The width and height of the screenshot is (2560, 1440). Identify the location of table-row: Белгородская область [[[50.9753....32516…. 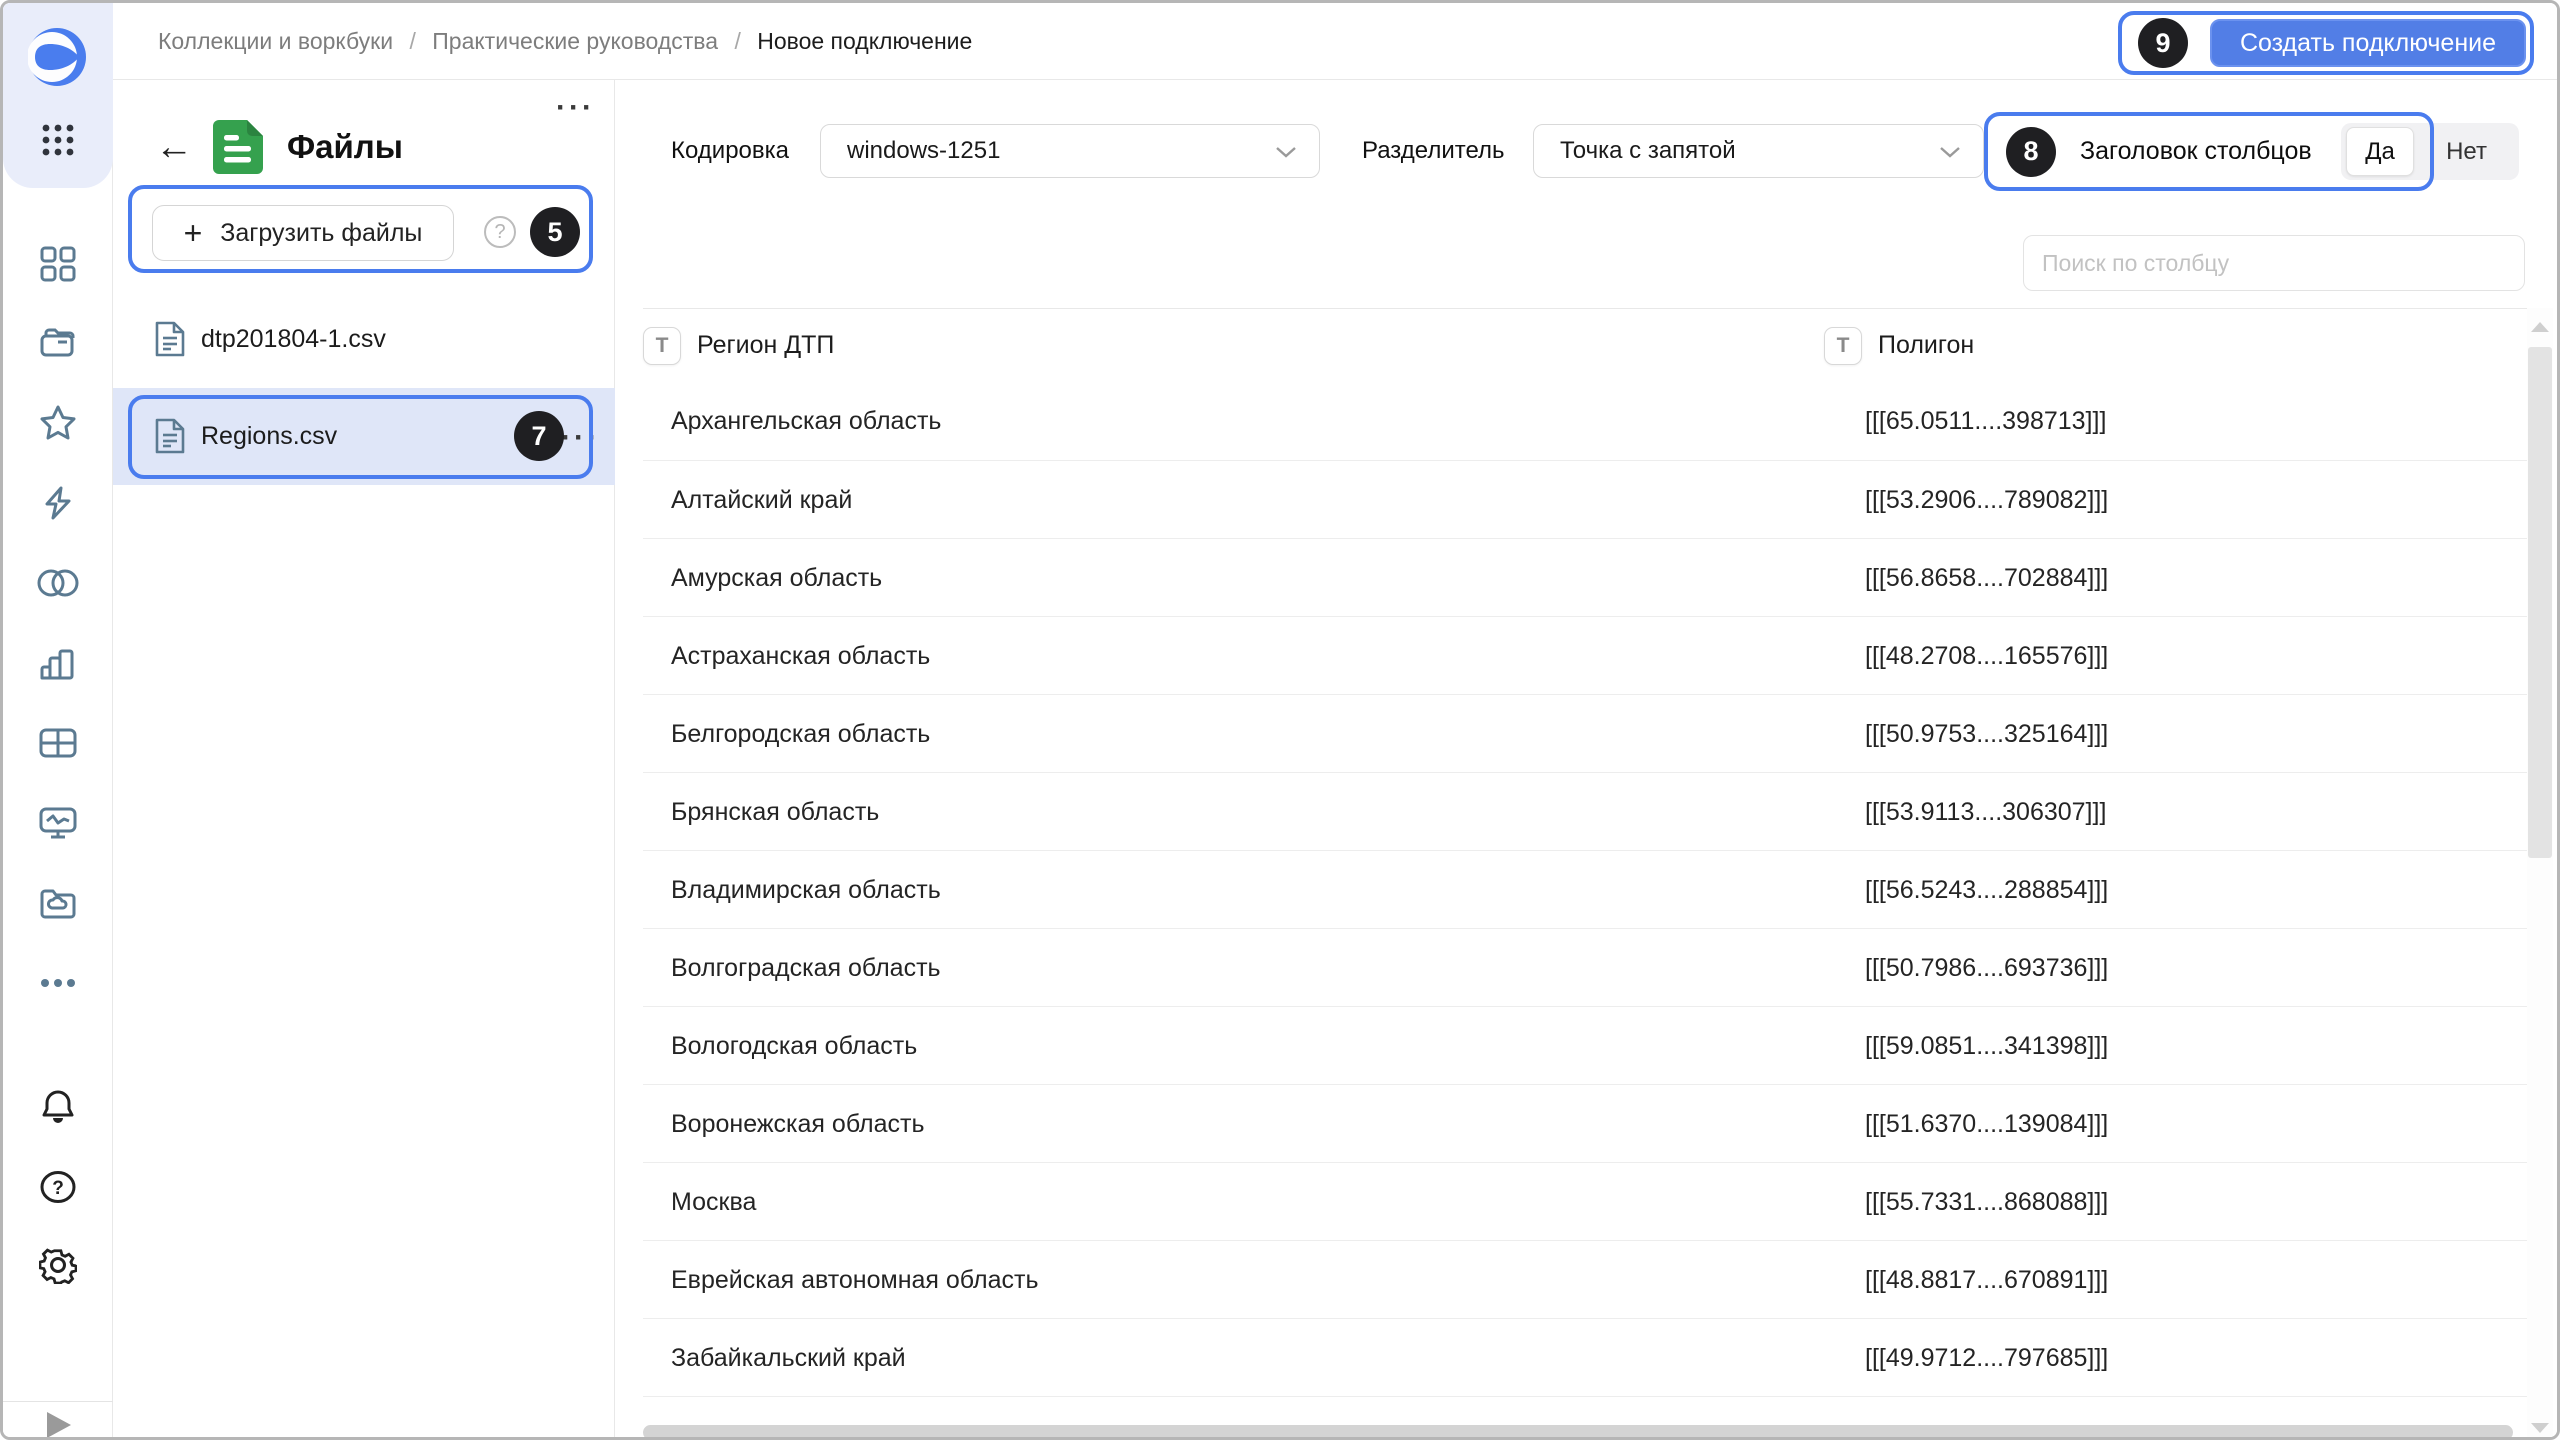
(1585, 733).